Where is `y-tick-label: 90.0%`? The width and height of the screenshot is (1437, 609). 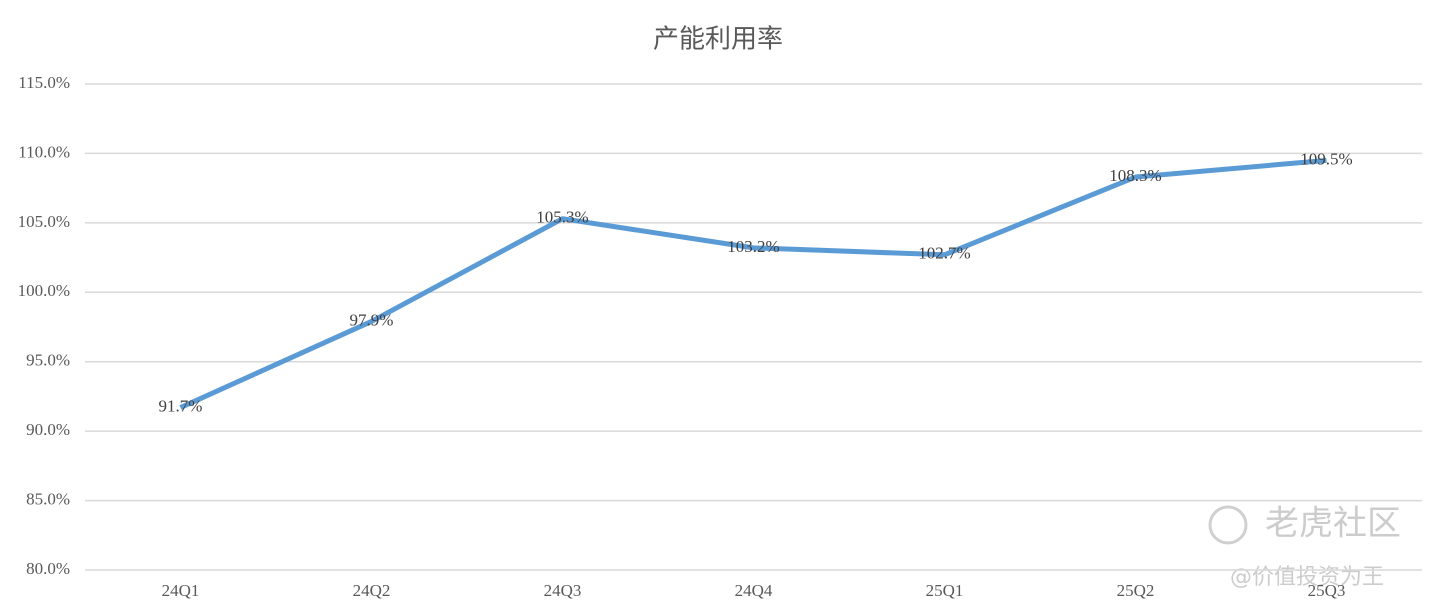
y-tick-label: 90.0% is located at coordinates (48, 429).